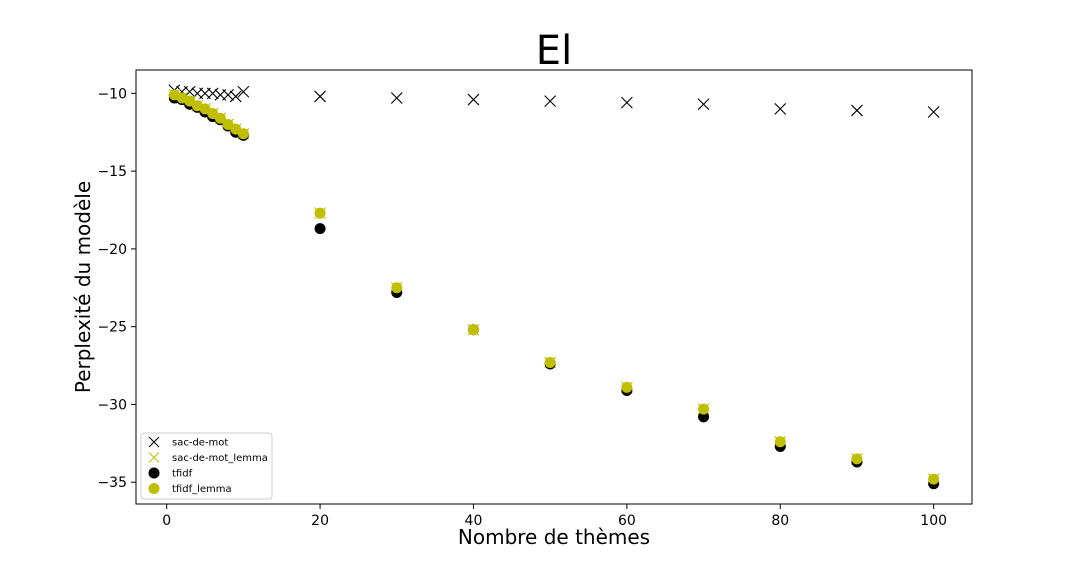  Describe the element at coordinates (627, 521) in the screenshot. I see `x-tick-label: 60` at that location.